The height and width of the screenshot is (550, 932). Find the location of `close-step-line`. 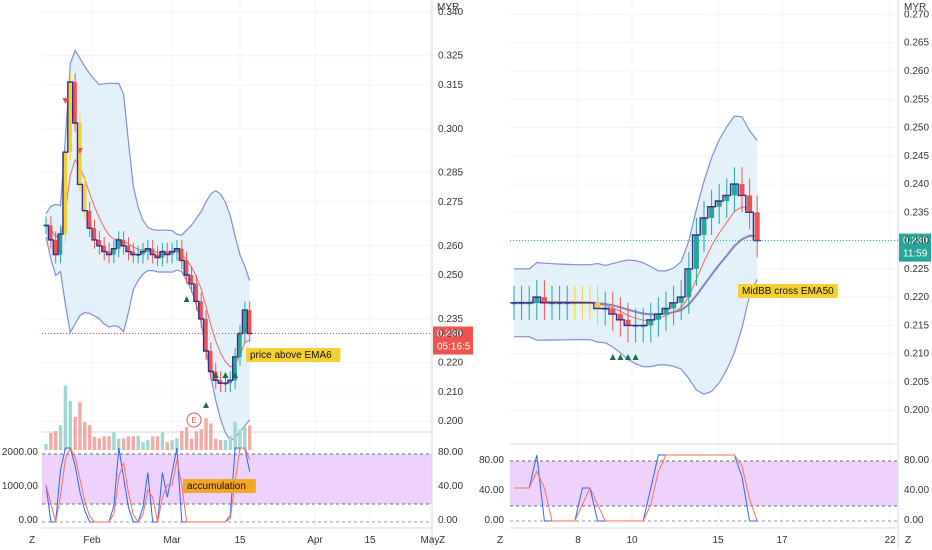

close-step-line is located at coordinates (635, 255).